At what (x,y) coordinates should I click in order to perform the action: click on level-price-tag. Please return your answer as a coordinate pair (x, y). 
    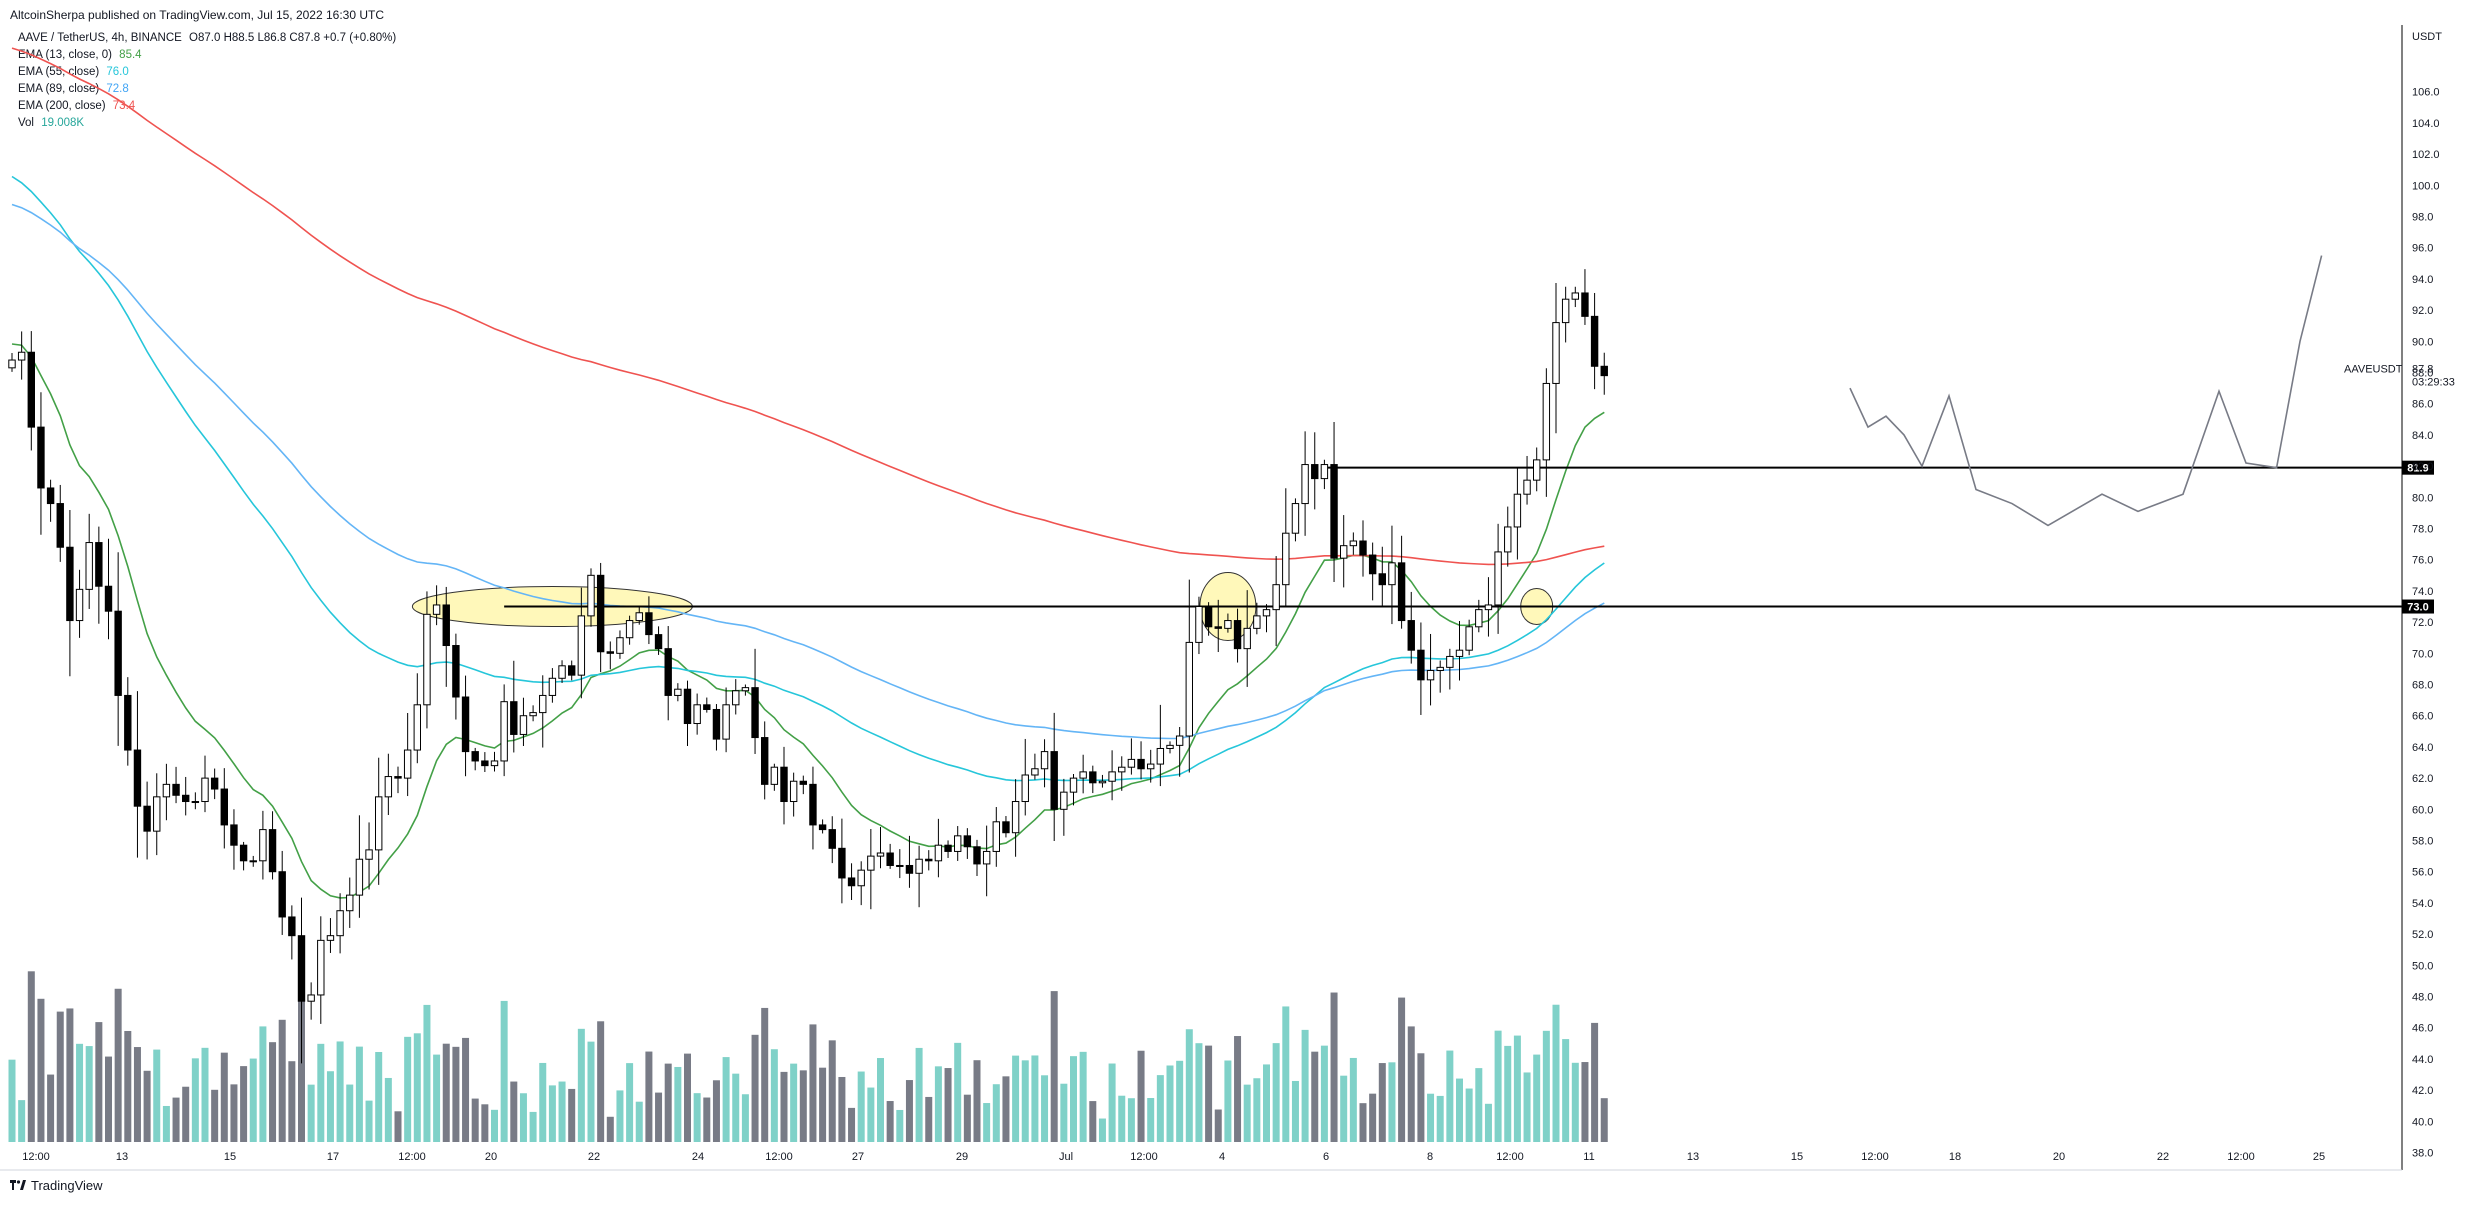
    Looking at the image, I should click on (2418, 606).